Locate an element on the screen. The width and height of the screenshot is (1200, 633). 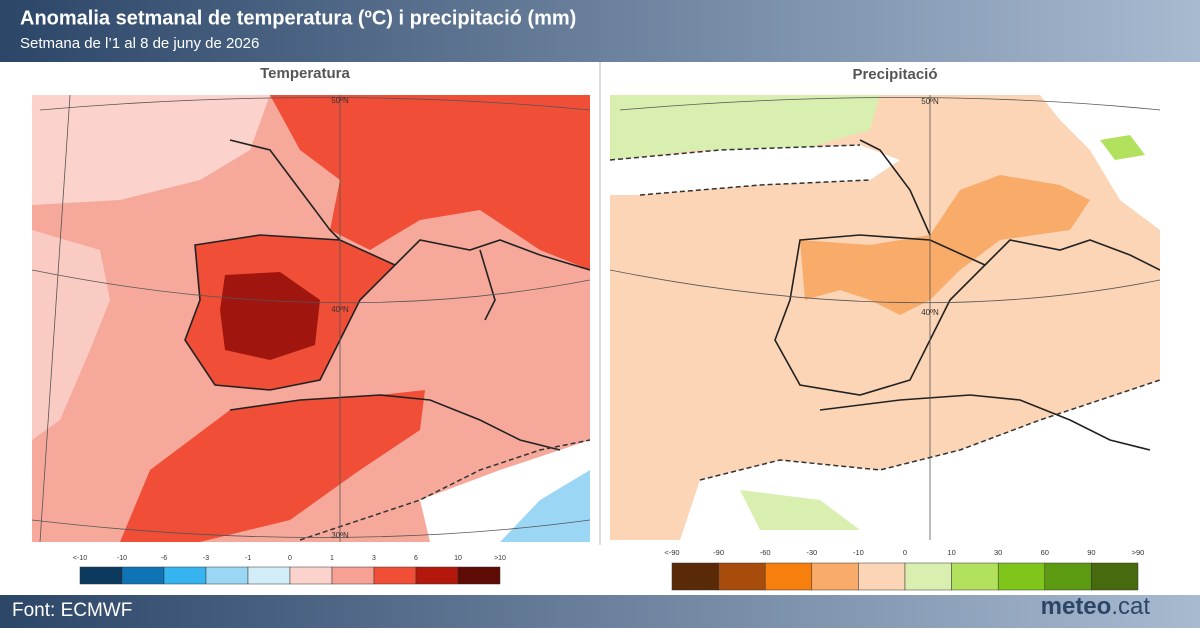
latitude-label: 30ºN is located at coordinates (340, 535).